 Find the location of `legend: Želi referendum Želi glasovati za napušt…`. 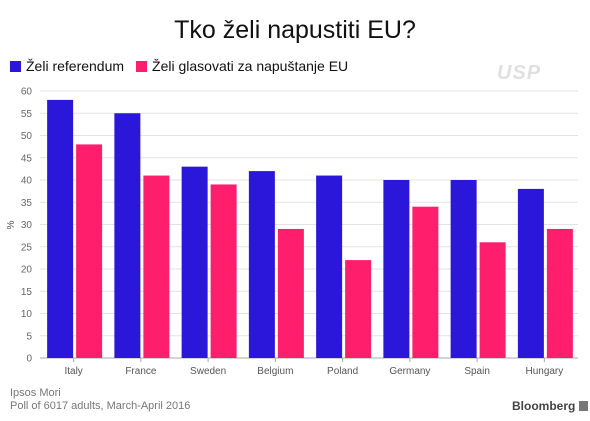

legend: Želi referendum Želi glasovati za napušt… is located at coordinates (179, 66).